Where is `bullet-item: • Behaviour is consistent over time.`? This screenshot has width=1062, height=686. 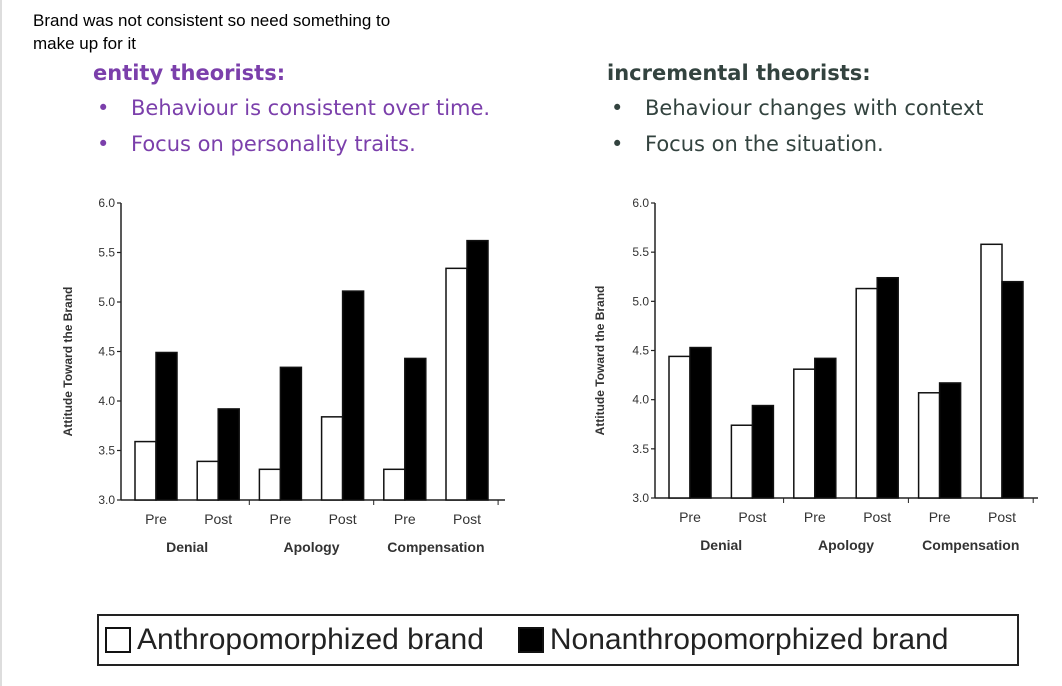 bullet-item: • Behaviour is consistent over time. is located at coordinates (291, 108).